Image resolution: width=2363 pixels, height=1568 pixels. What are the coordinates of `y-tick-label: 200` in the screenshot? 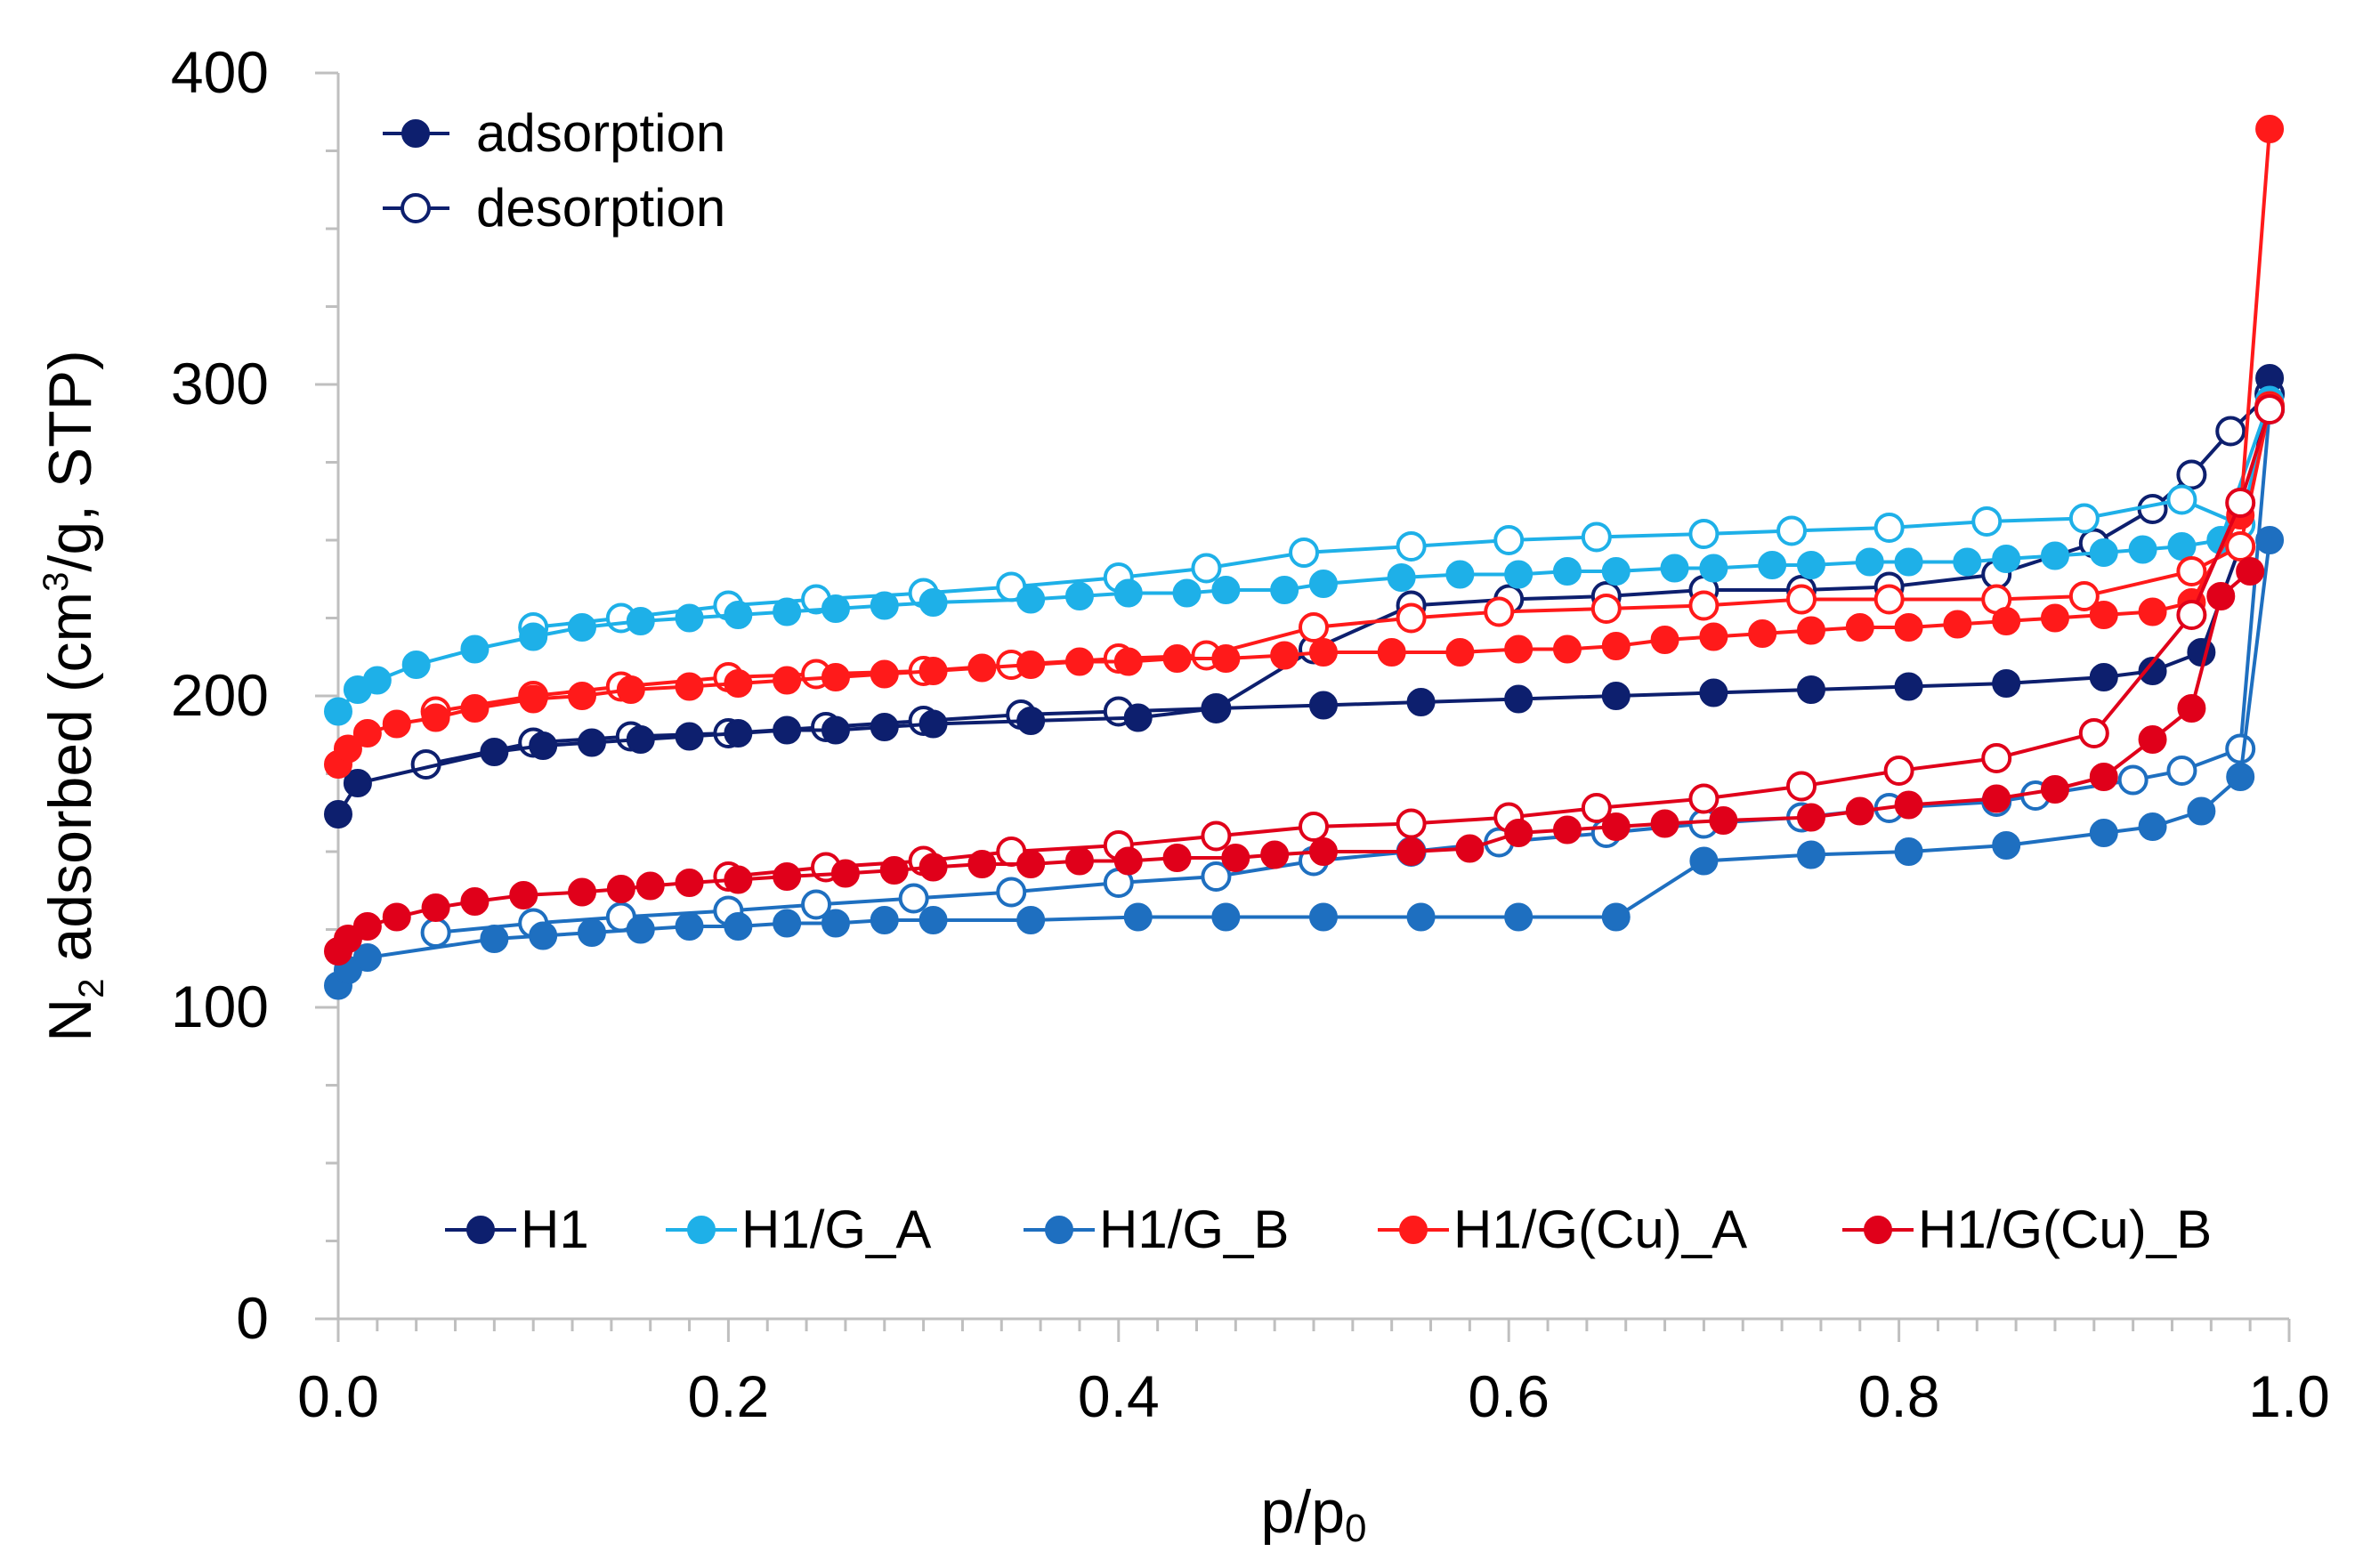 It's located at (220, 695).